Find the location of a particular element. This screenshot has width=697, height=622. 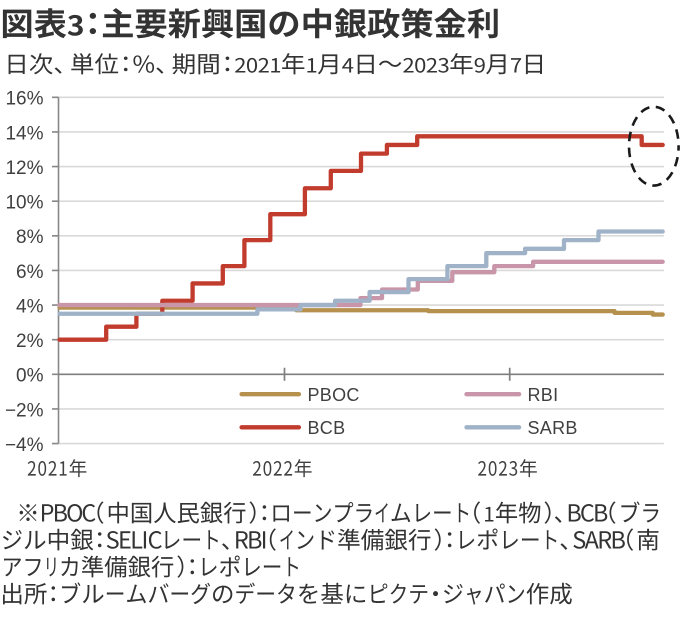

svg-text: 16% is located at coordinates (24, 99).